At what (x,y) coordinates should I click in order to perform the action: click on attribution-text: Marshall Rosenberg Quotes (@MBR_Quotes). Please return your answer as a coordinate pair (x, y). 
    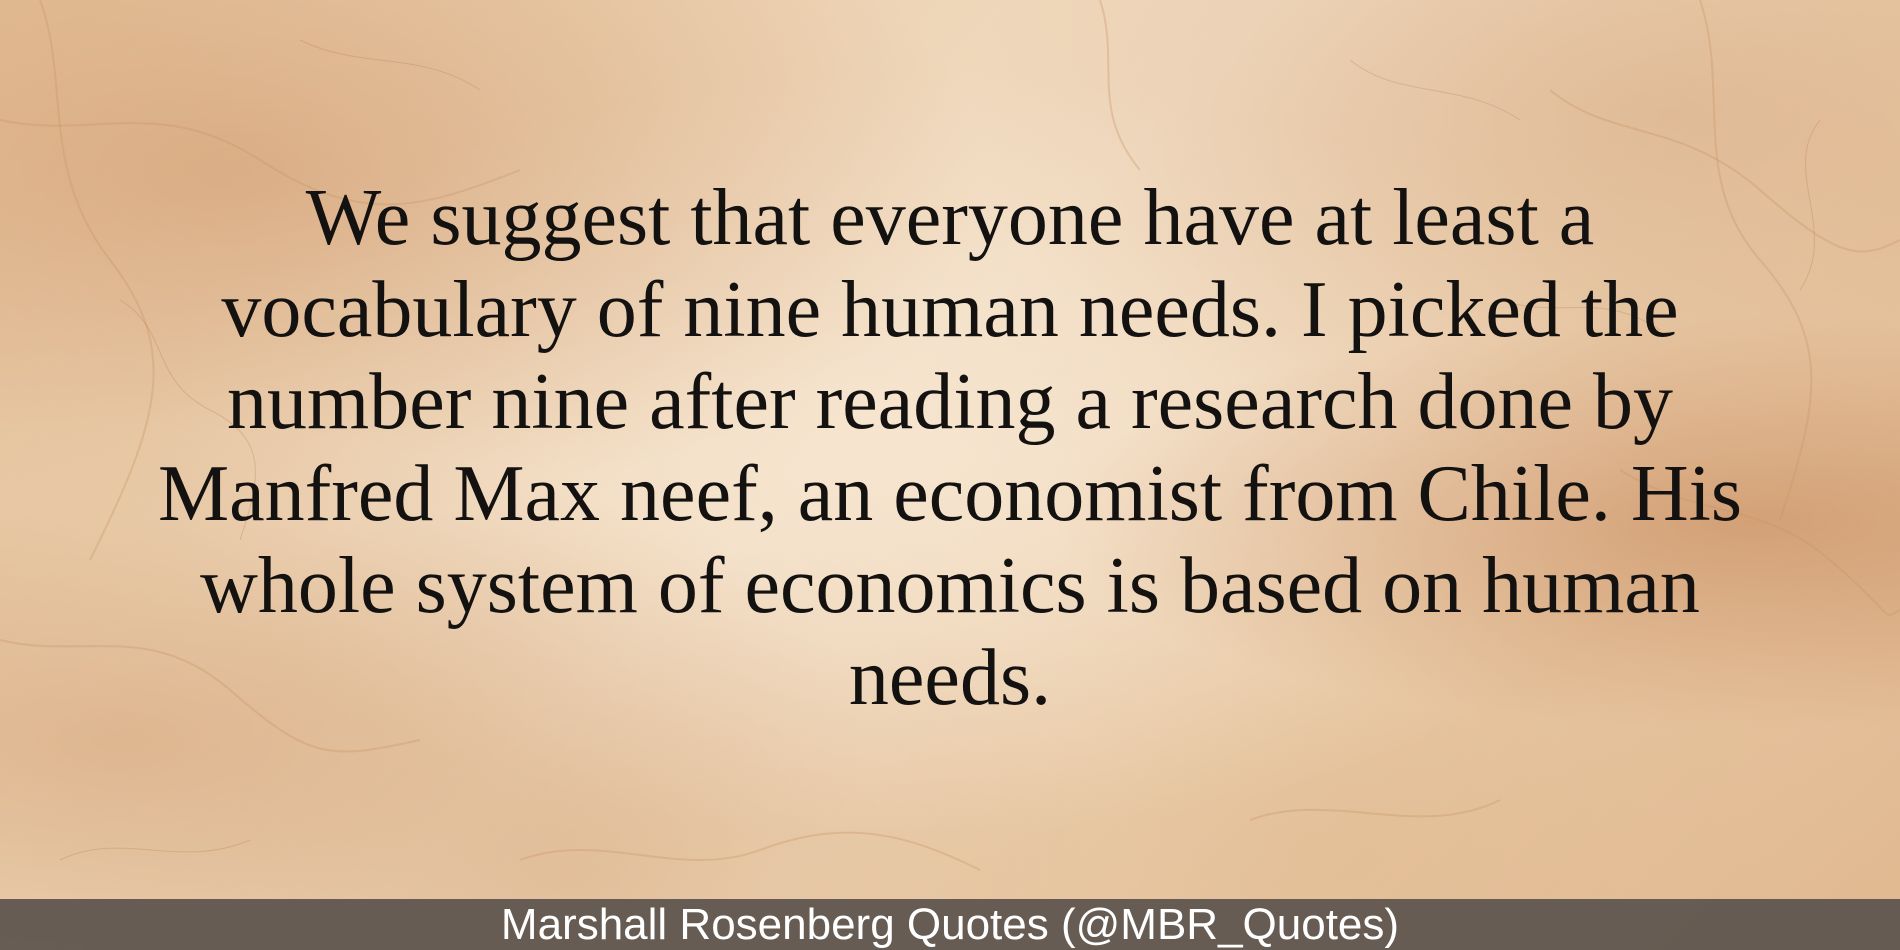
    Looking at the image, I should click on (950, 924).